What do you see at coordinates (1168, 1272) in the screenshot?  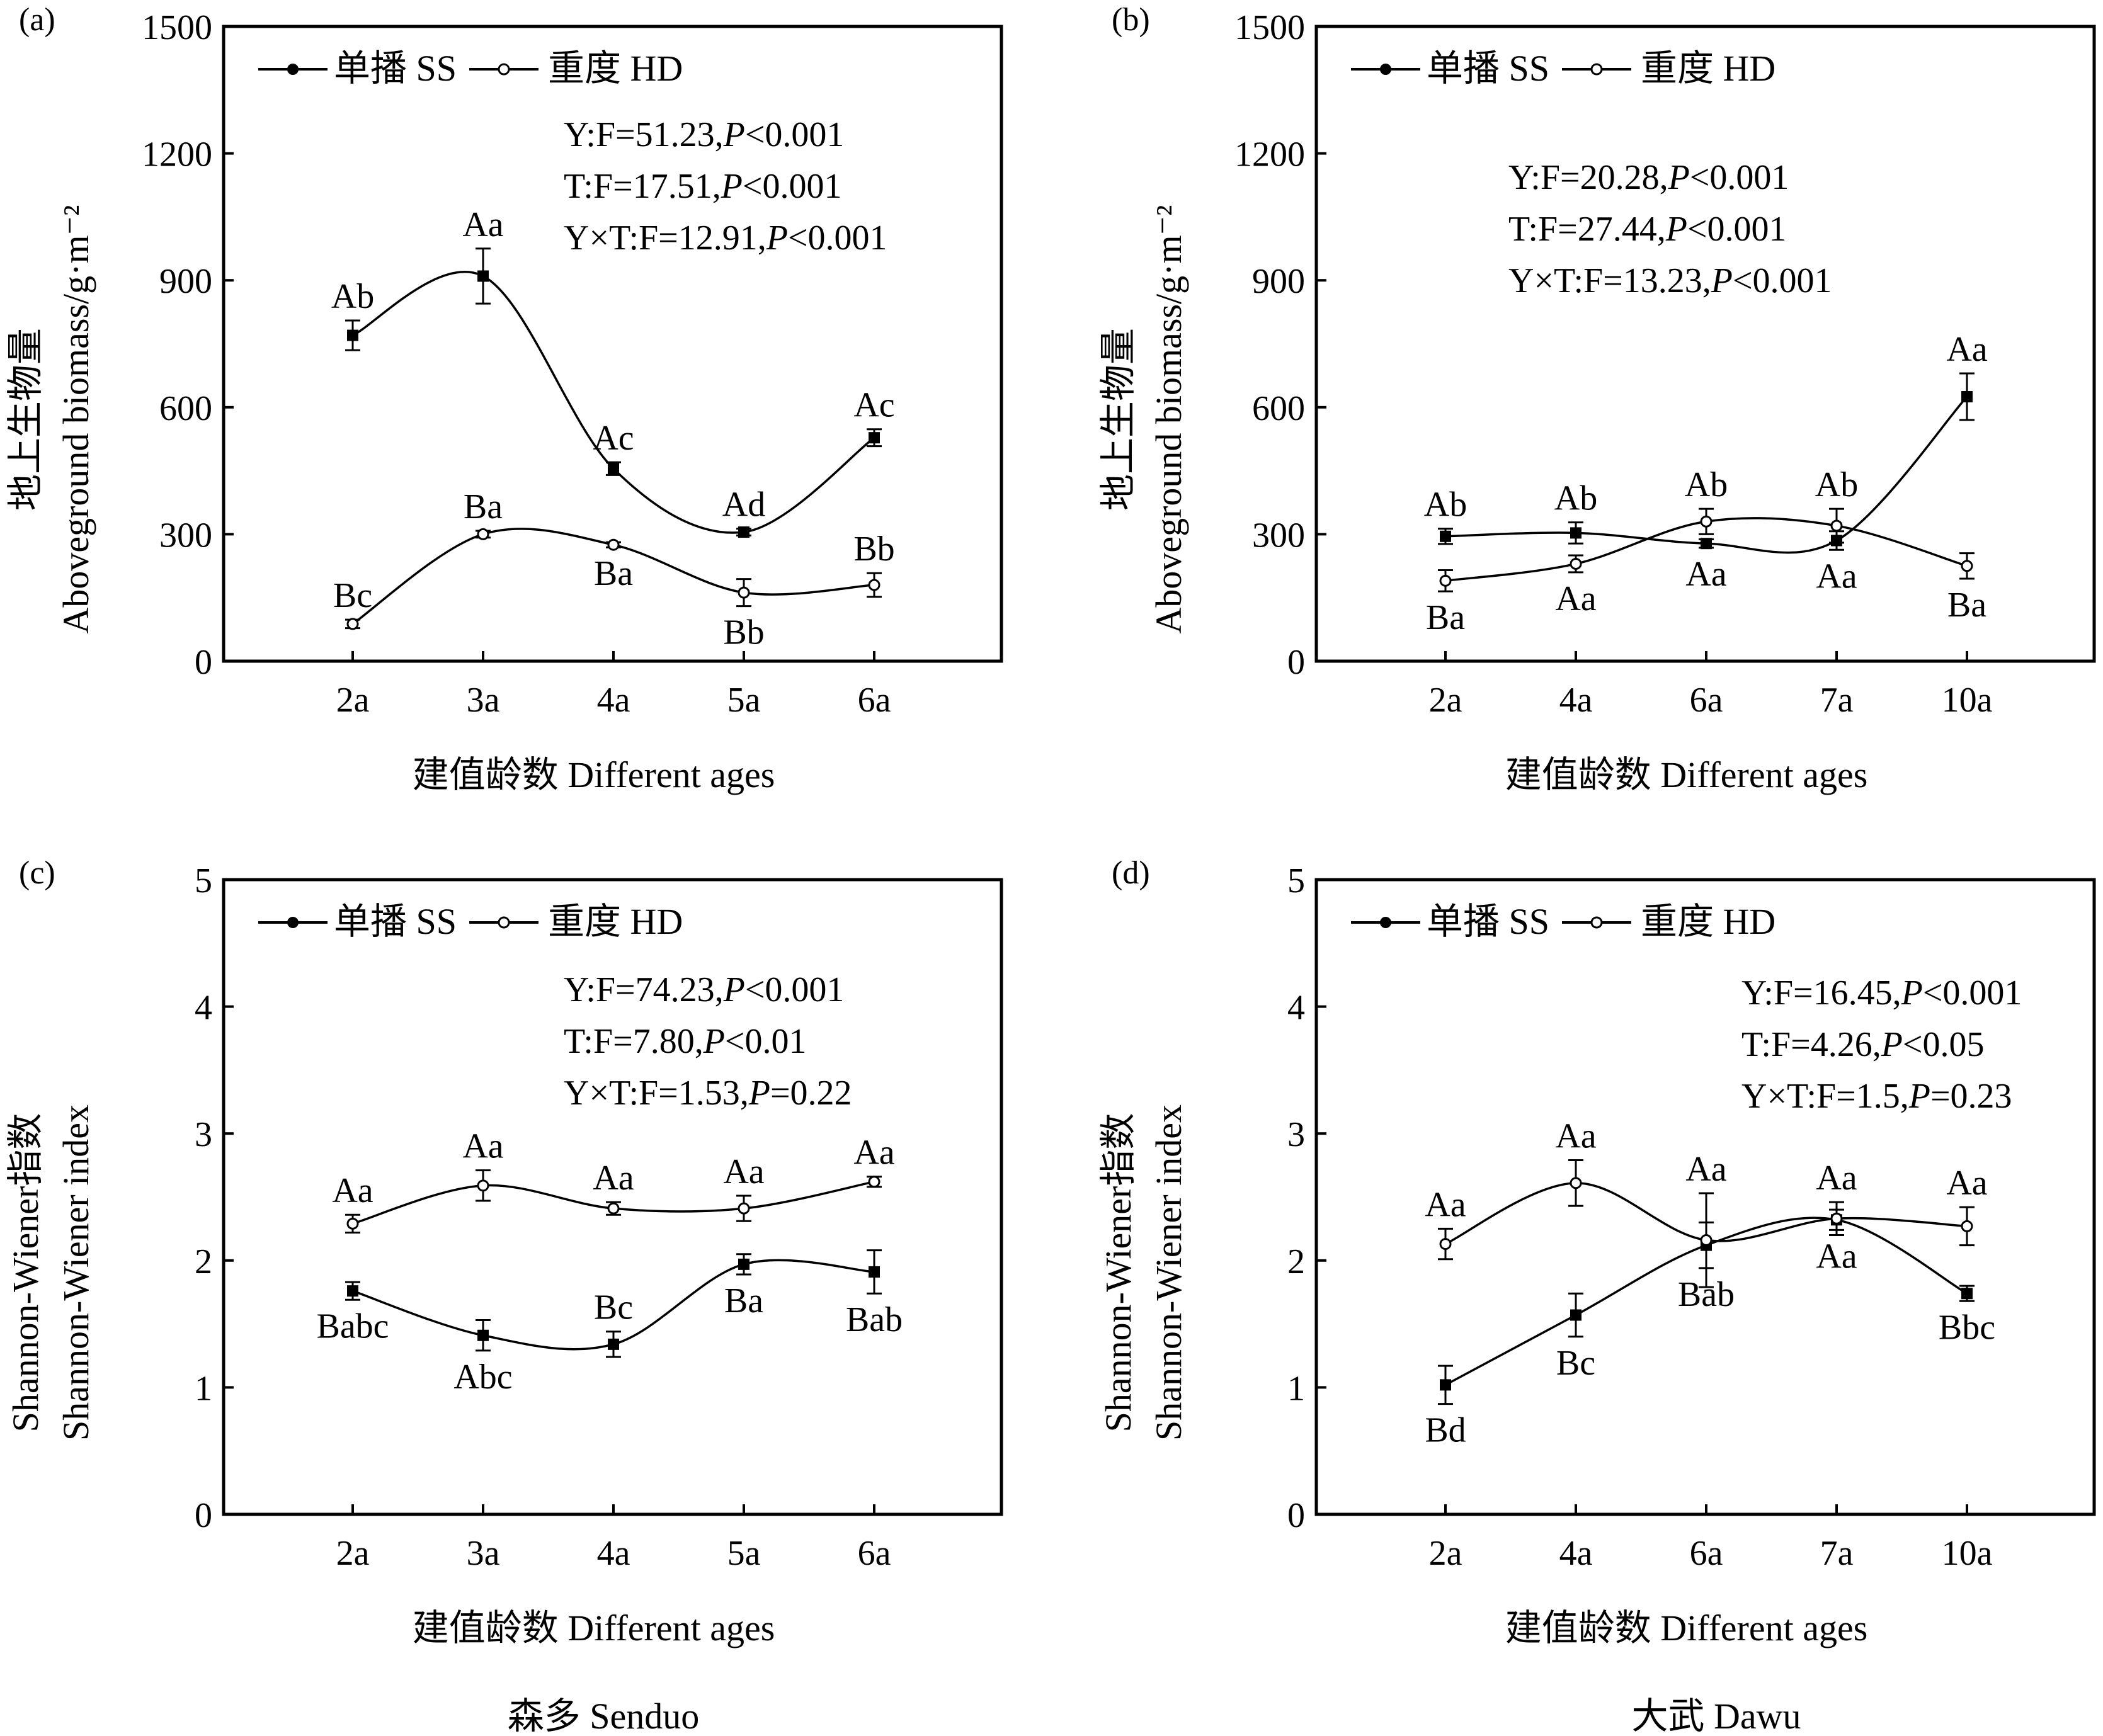 I see `y-axis-label-en: Shannon-Wiener index` at bounding box center [1168, 1272].